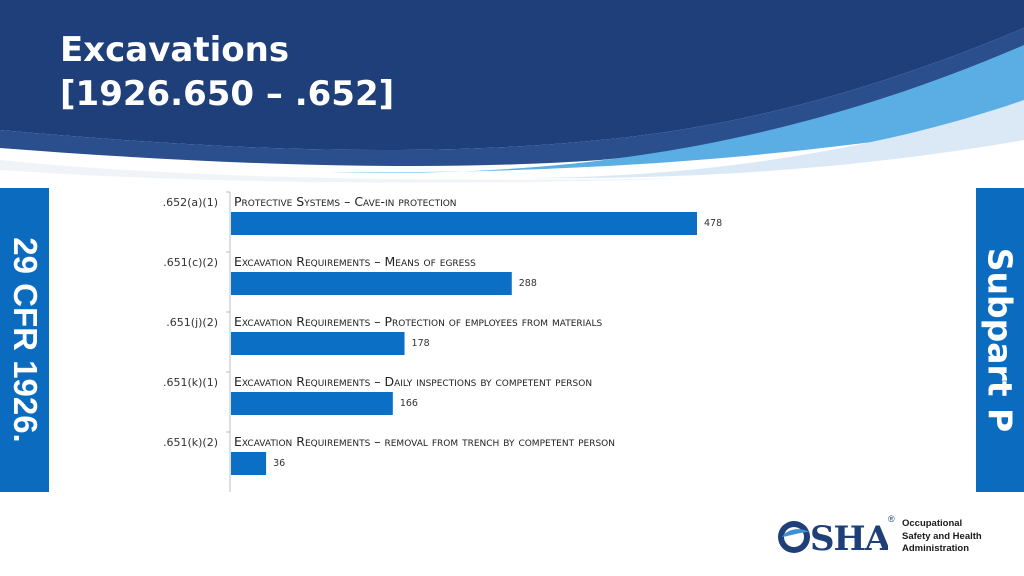 The width and height of the screenshot is (1024, 576). Describe the element at coordinates (849, 539) in the screenshot. I see `svg-text: SHA` at that location.